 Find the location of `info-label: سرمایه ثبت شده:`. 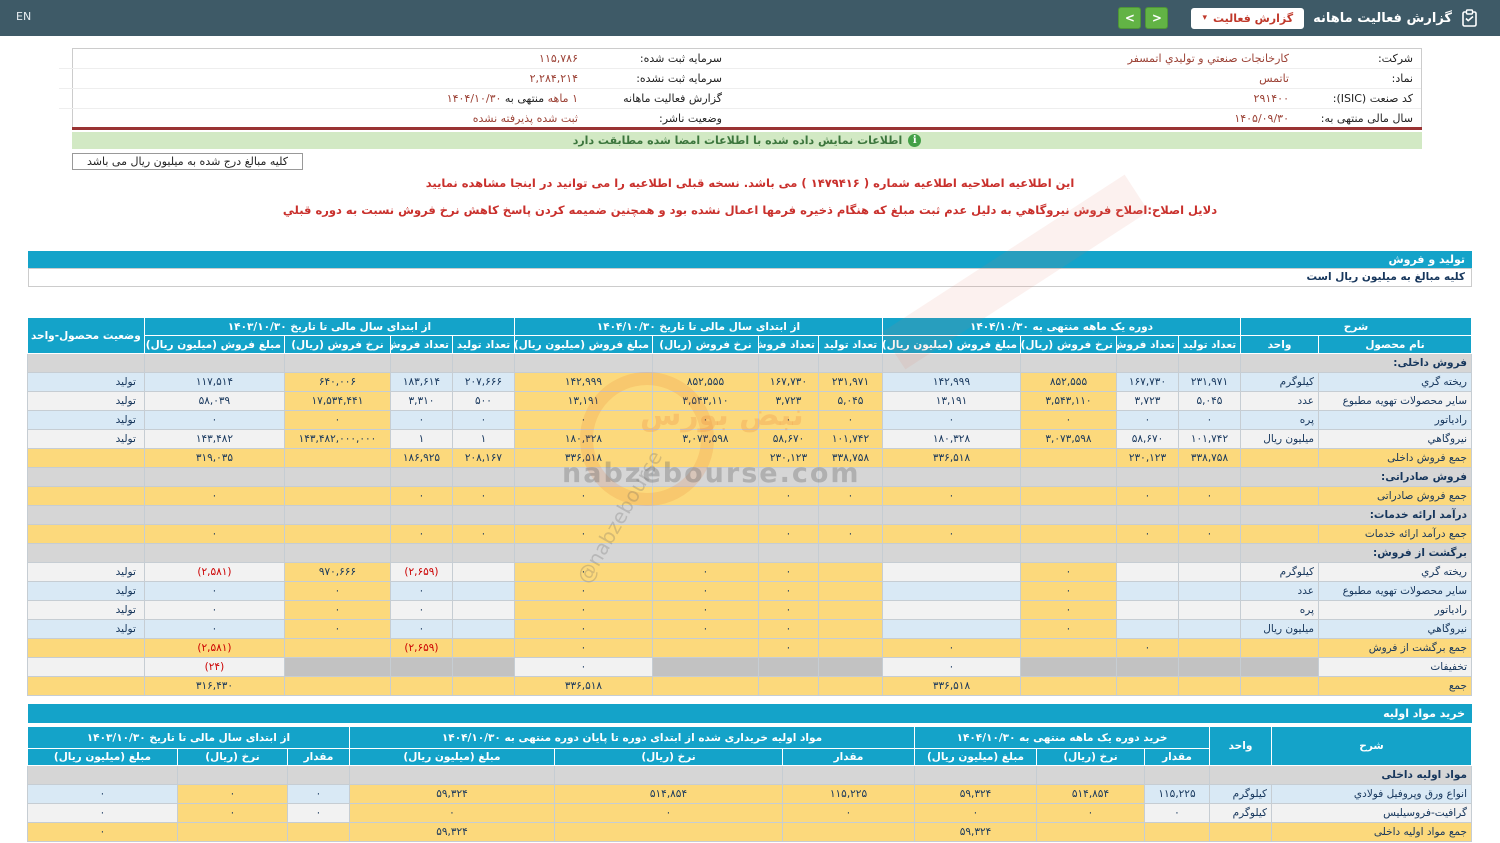

info-label: سرمایه ثبت شده: is located at coordinates (658, 59).